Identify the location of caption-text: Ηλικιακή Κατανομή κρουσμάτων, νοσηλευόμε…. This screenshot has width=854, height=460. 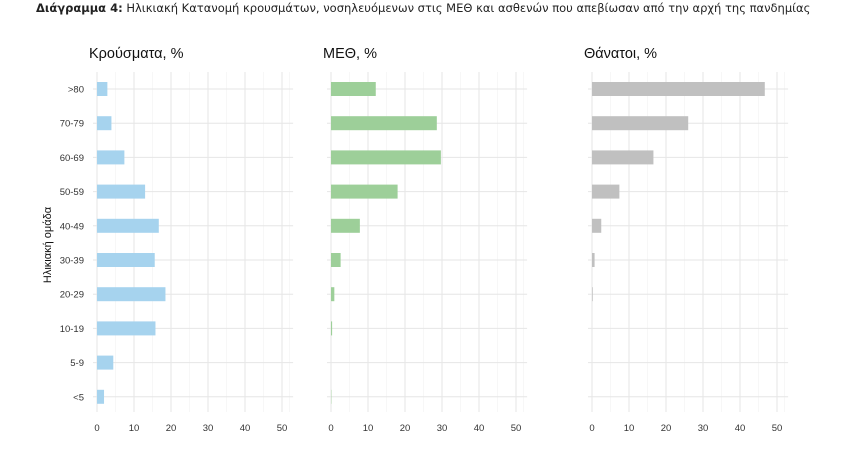
(468, 8).